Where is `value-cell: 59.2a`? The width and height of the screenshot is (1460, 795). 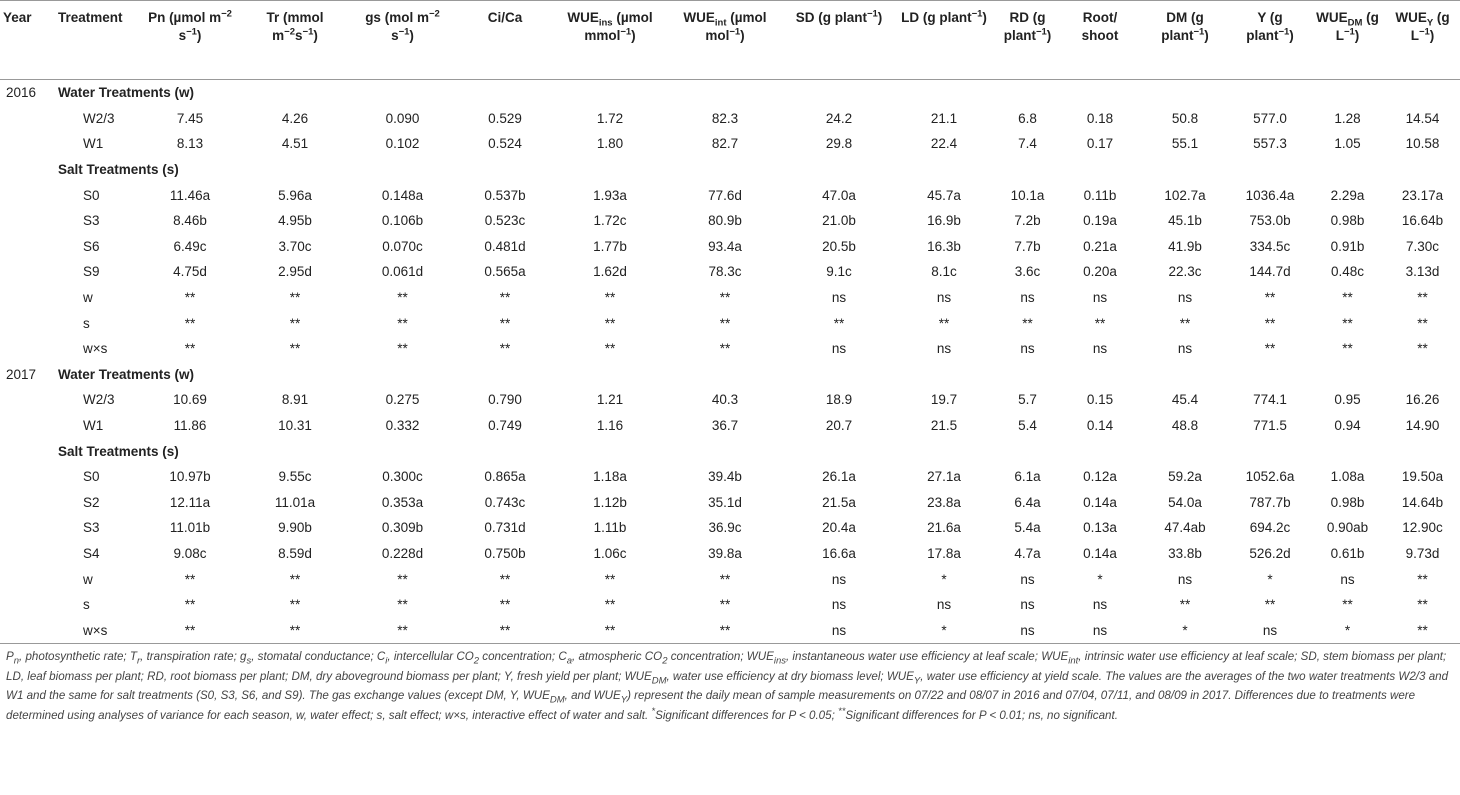 value-cell: 59.2a is located at coordinates (1185, 477).